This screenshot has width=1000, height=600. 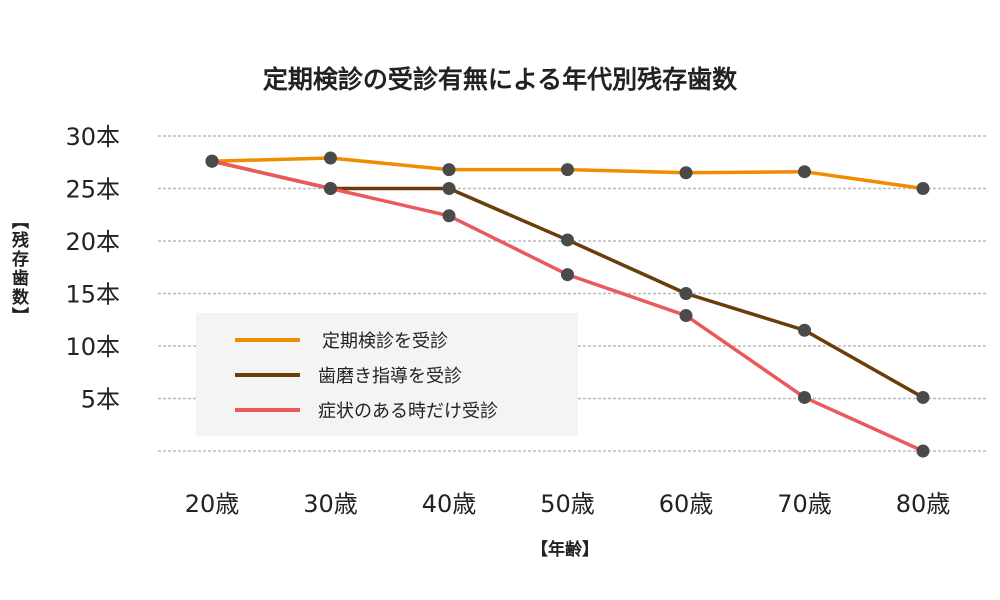 I want to click on y-tick-label: 20本, so click(x=92, y=242).